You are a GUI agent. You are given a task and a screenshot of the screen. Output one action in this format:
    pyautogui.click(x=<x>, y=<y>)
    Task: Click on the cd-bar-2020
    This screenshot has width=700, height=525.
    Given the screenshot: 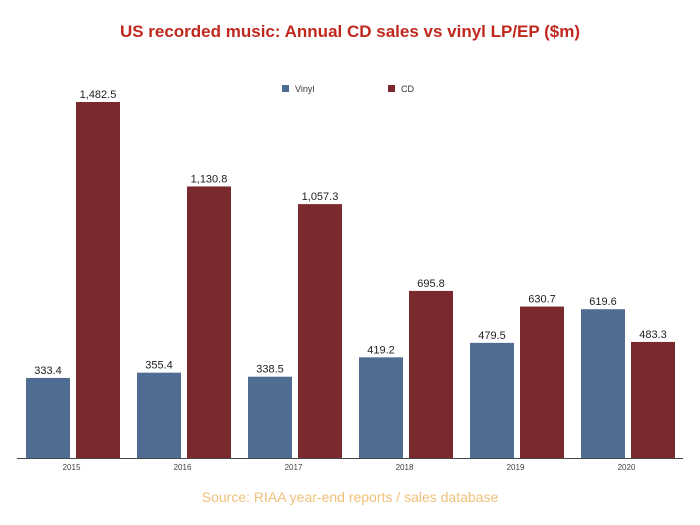 What is the action you would take?
    pyautogui.click(x=653, y=399)
    